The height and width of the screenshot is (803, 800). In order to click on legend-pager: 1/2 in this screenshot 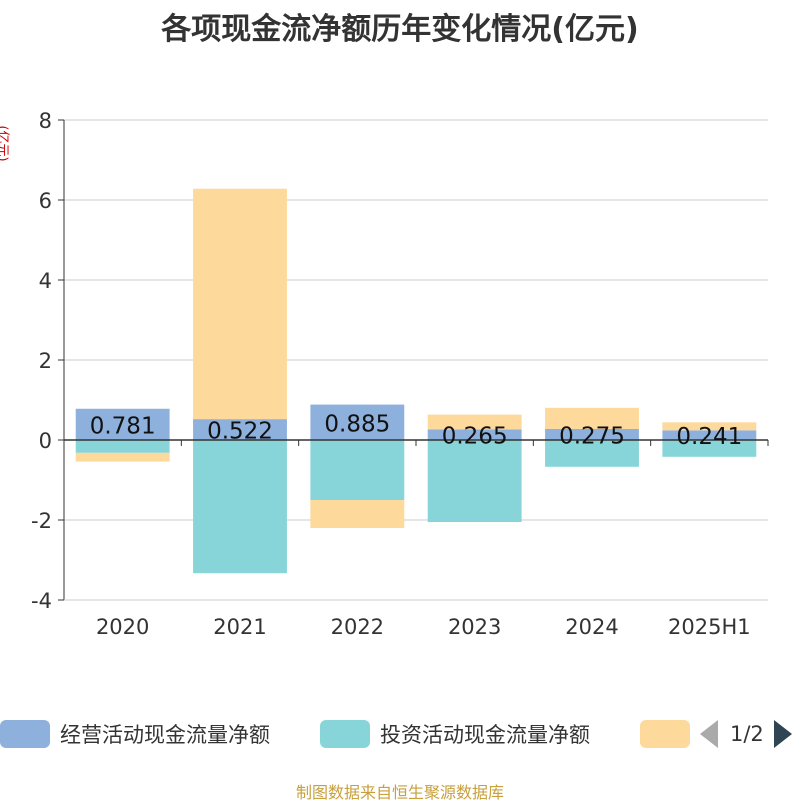, I will do `click(746, 734)`.